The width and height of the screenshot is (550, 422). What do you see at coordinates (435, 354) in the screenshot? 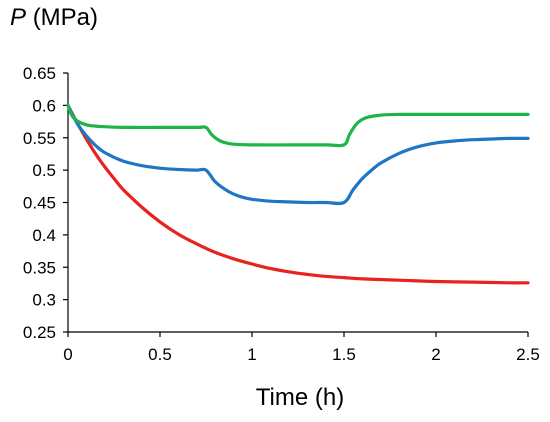
I see `x-tick-label: 2` at bounding box center [435, 354].